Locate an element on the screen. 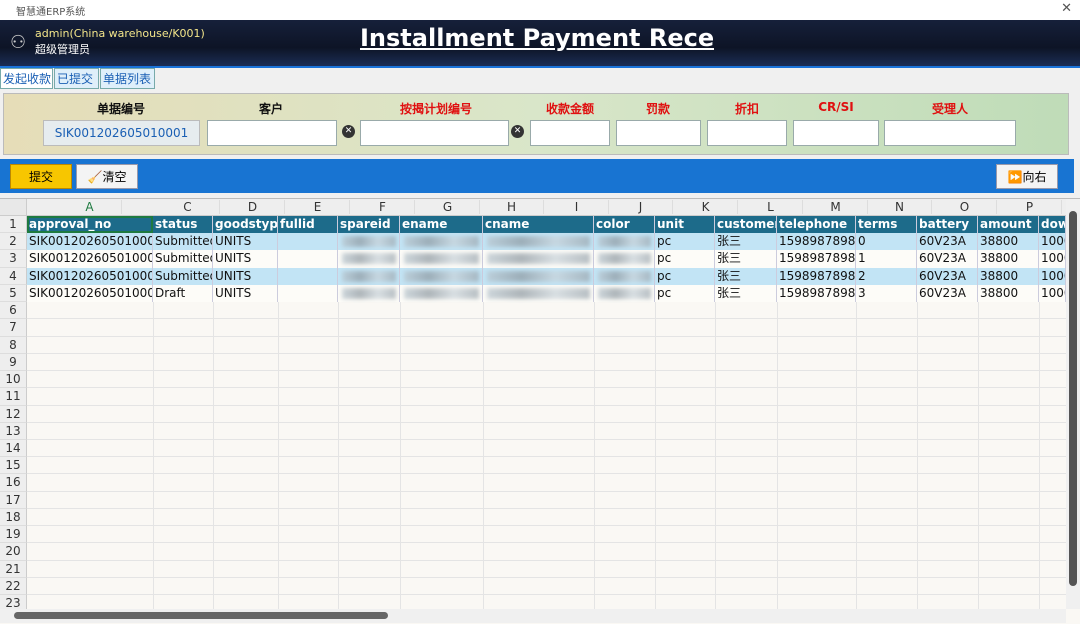 The image size is (1080, 624). column-header-bar is located at coordinates (546, 207).